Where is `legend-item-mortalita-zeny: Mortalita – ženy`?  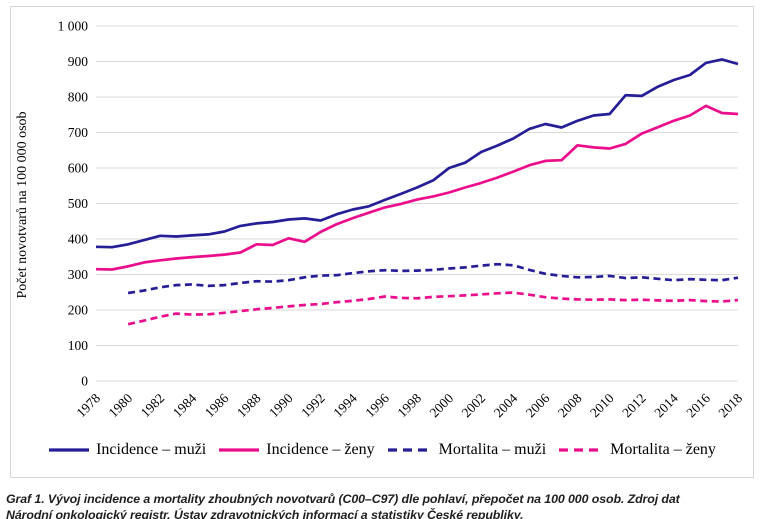 legend-item-mortalita-zeny: Mortalita – ženy is located at coordinates (637, 450).